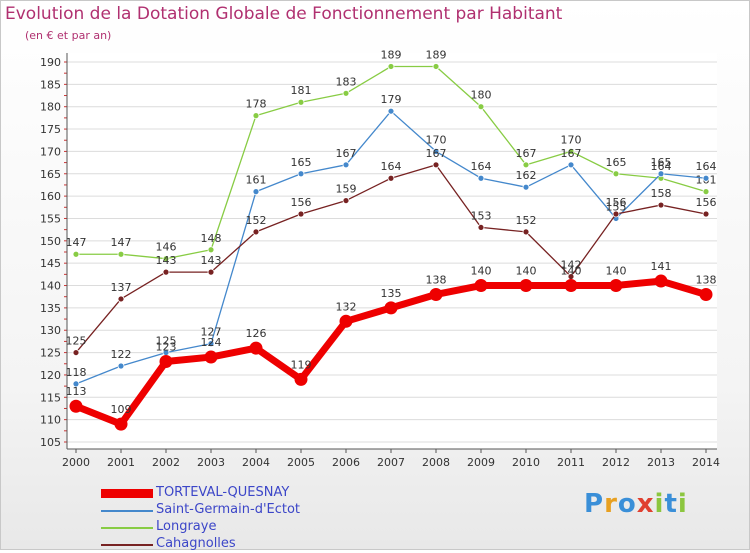 Image resolution: width=750 pixels, height=553 pixels. What do you see at coordinates (571, 265) in the screenshot?
I see `data-label-cahagnolles: 142` at bounding box center [571, 265].